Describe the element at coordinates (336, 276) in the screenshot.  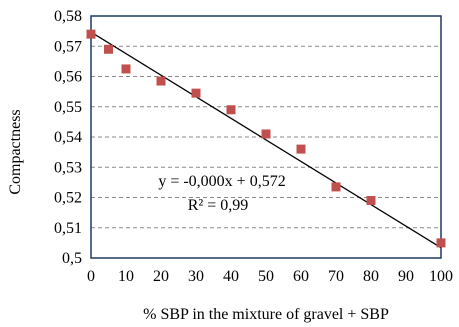
I see `x-tick-label: 70` at that location.